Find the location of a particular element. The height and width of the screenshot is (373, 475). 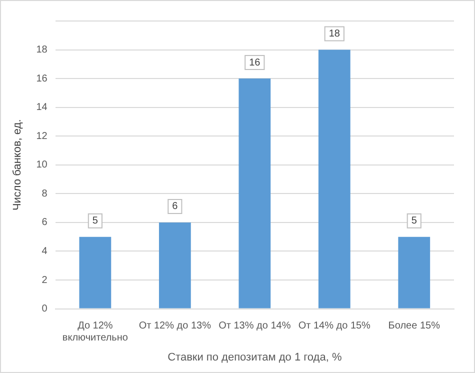

x-tick-label: Более 15% is located at coordinates (414, 326).